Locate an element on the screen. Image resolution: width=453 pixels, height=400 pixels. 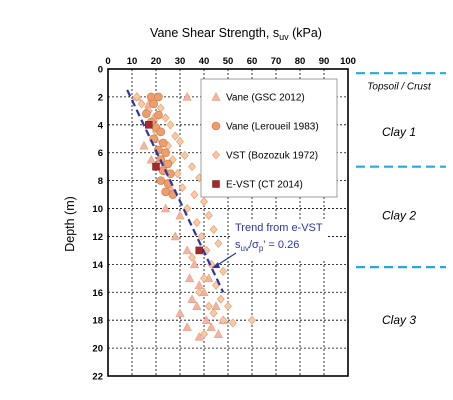
legend-box is located at coordinates (269, 138).